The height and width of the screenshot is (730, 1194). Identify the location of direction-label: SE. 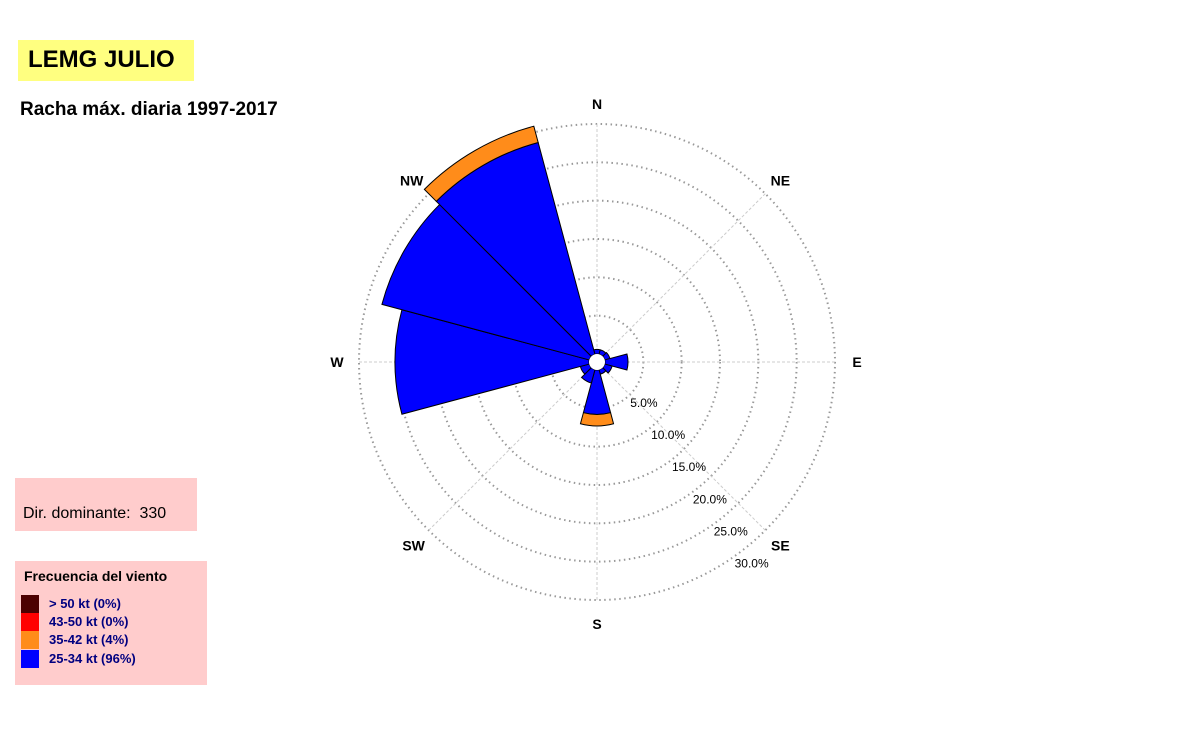
(780, 545).